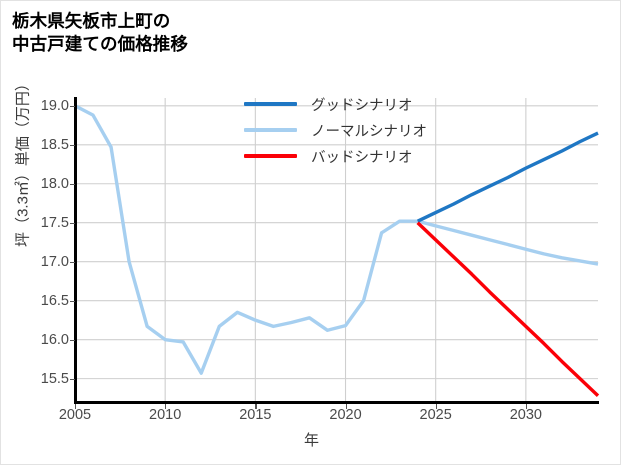 The height and width of the screenshot is (466, 621). What do you see at coordinates (336, 402) in the screenshot?
I see `x-axis-spine` at bounding box center [336, 402].